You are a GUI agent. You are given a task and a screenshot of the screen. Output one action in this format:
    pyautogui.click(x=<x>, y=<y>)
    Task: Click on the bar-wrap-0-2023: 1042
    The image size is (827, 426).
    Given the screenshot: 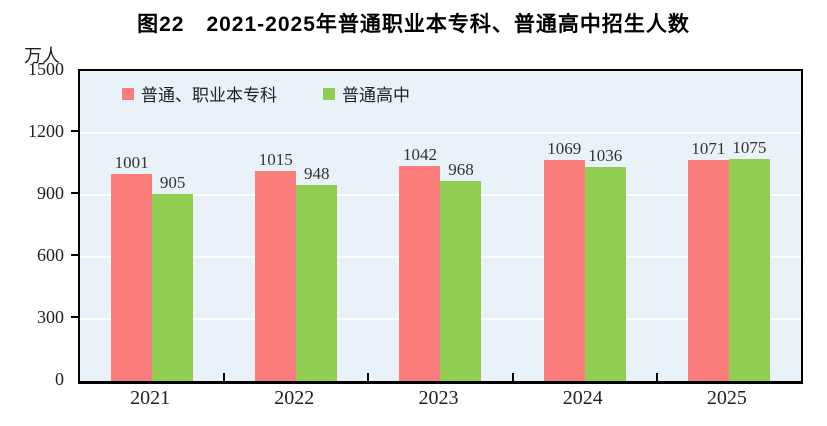 What is the action you would take?
    pyautogui.click(x=420, y=226)
    